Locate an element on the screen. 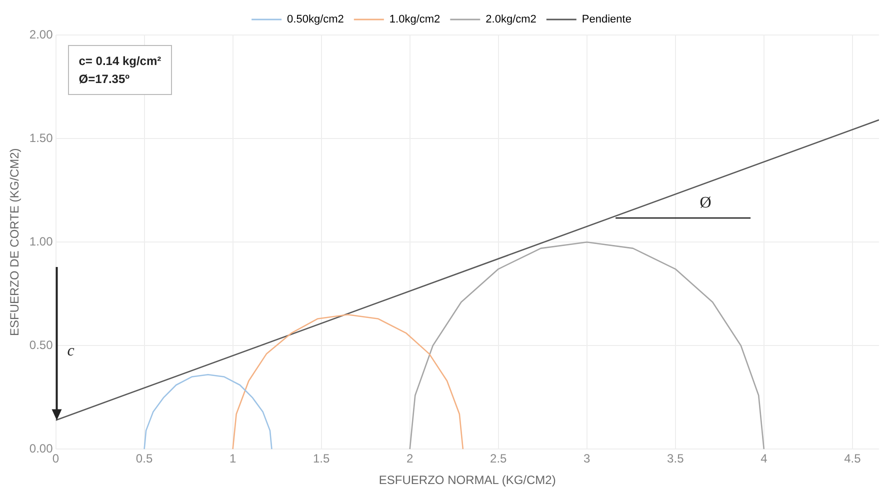  x-axis-title: ESFUERZO NORMAL (KG/CM2) is located at coordinates (467, 480).